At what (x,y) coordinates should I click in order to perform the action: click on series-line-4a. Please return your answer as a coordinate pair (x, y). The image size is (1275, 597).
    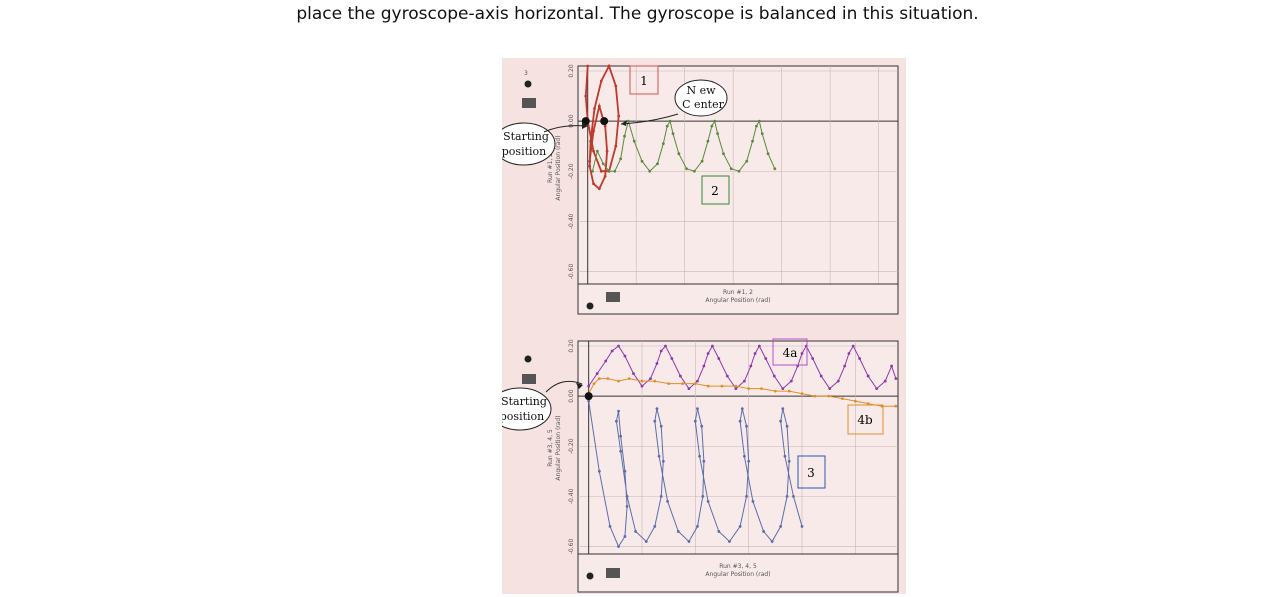
    Looking at the image, I should click on (742, 367).